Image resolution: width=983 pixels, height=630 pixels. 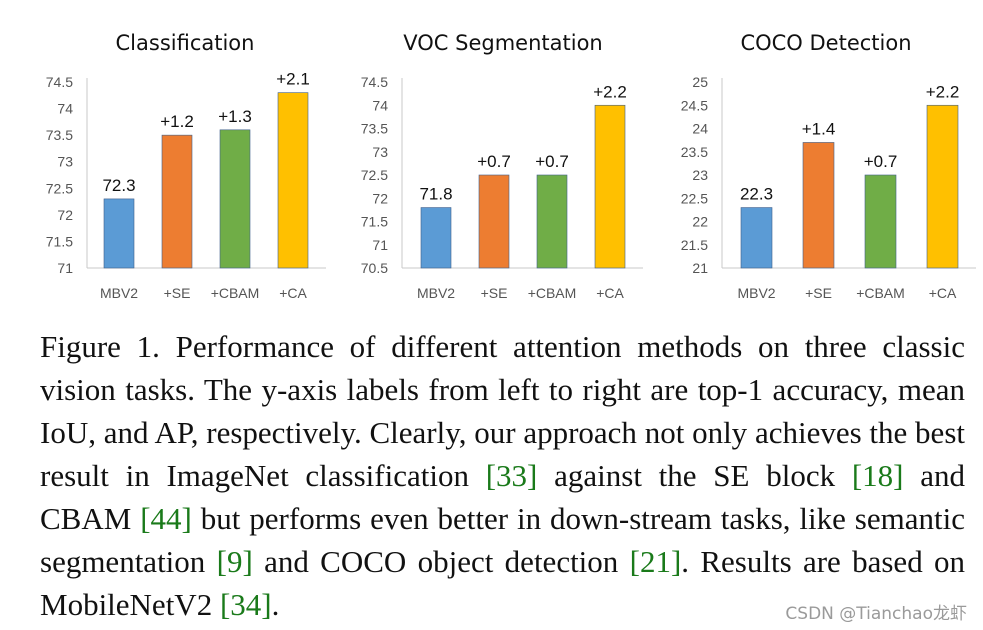 What do you see at coordinates (700, 82) in the screenshot?
I see `y-tick-label: 25` at bounding box center [700, 82].